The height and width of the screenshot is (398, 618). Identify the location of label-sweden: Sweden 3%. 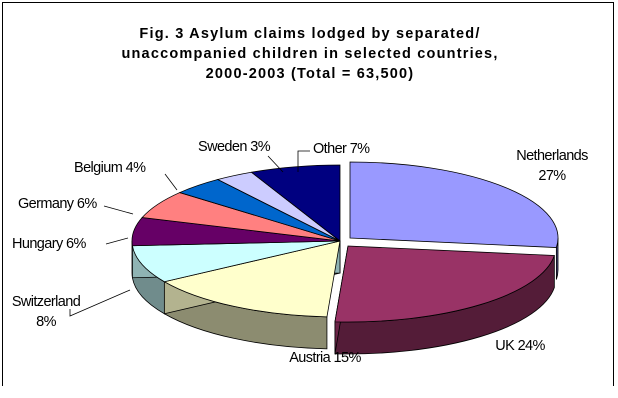
(234, 147).